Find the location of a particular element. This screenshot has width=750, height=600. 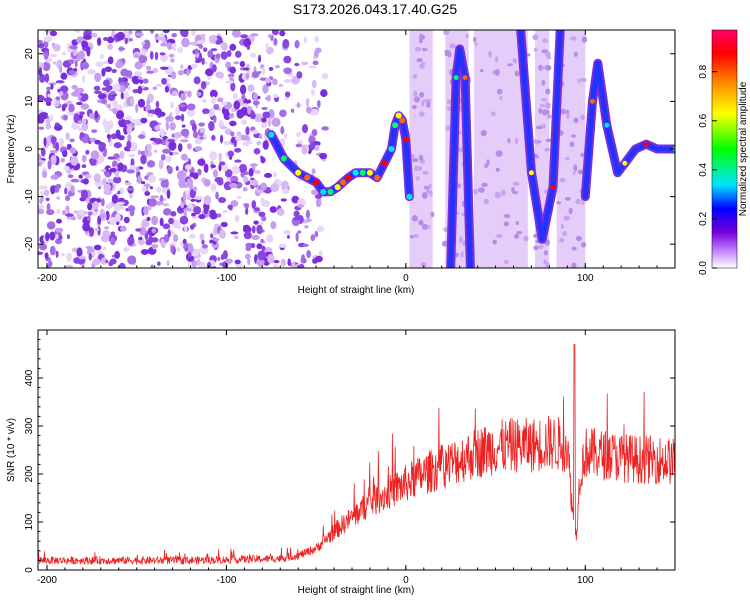

heatmap-arc-1-core is located at coordinates (460, 157).